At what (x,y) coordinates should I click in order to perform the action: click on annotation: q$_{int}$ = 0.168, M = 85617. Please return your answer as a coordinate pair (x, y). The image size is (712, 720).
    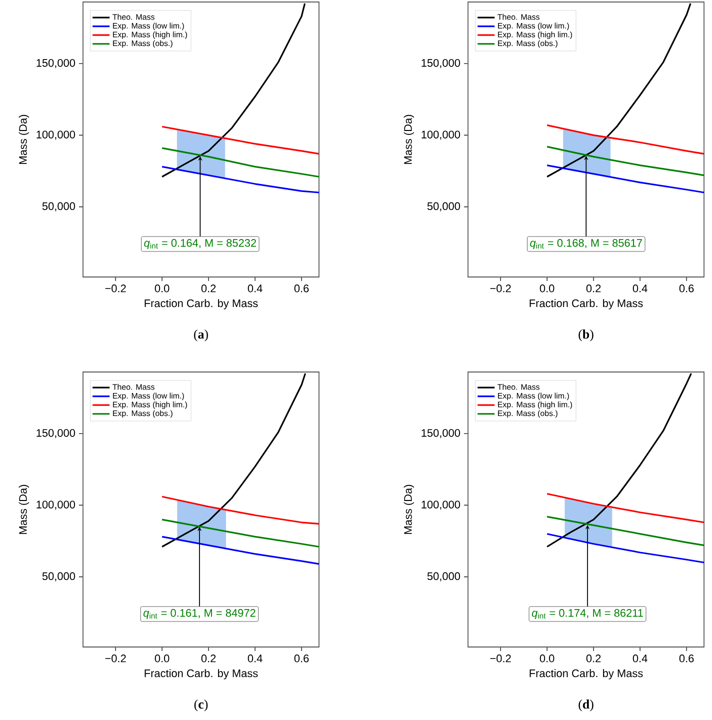
    Looking at the image, I should click on (586, 244).